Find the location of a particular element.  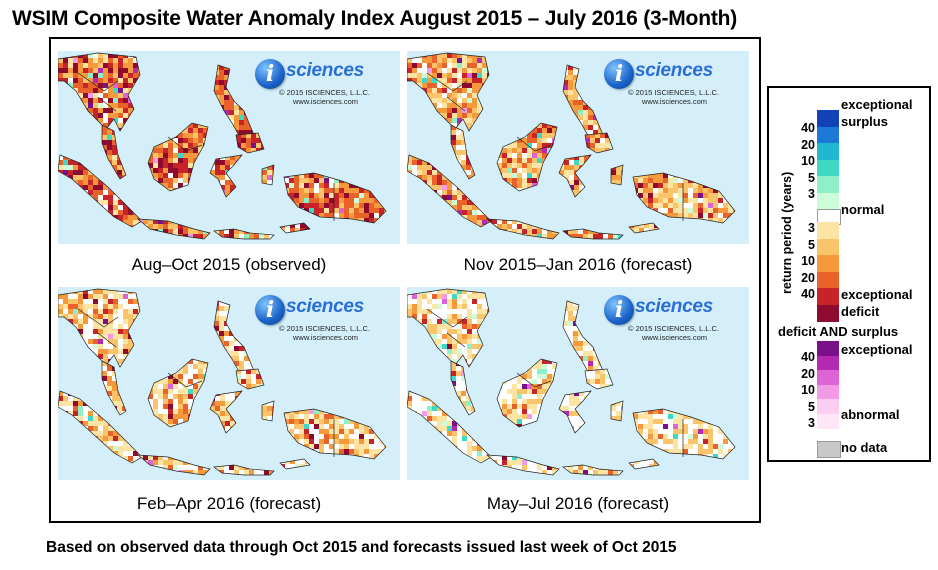

panel-caption: Feb–Apr 2016 (forecast) is located at coordinates (229, 503).